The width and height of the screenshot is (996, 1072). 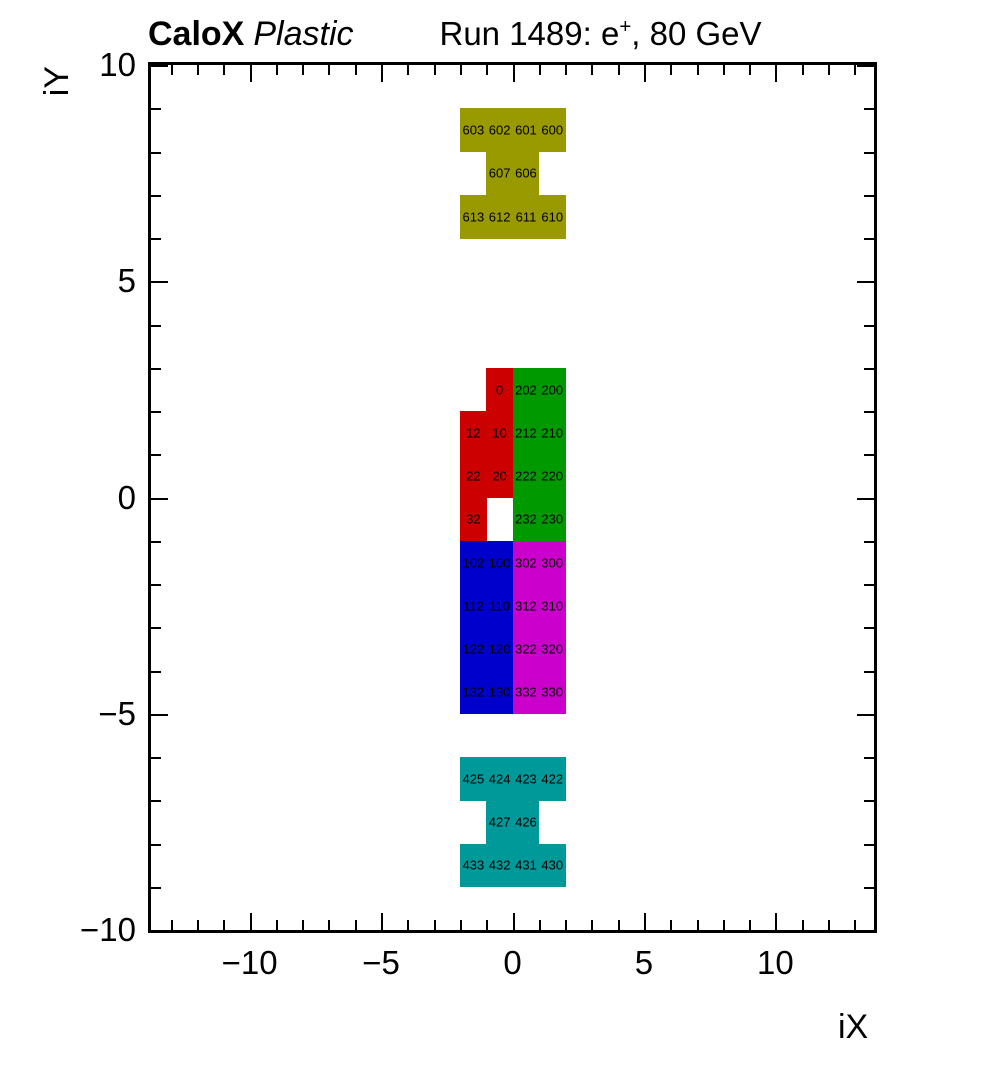 What do you see at coordinates (473, 865) in the screenshot?
I see `channel-cell: 433` at bounding box center [473, 865].